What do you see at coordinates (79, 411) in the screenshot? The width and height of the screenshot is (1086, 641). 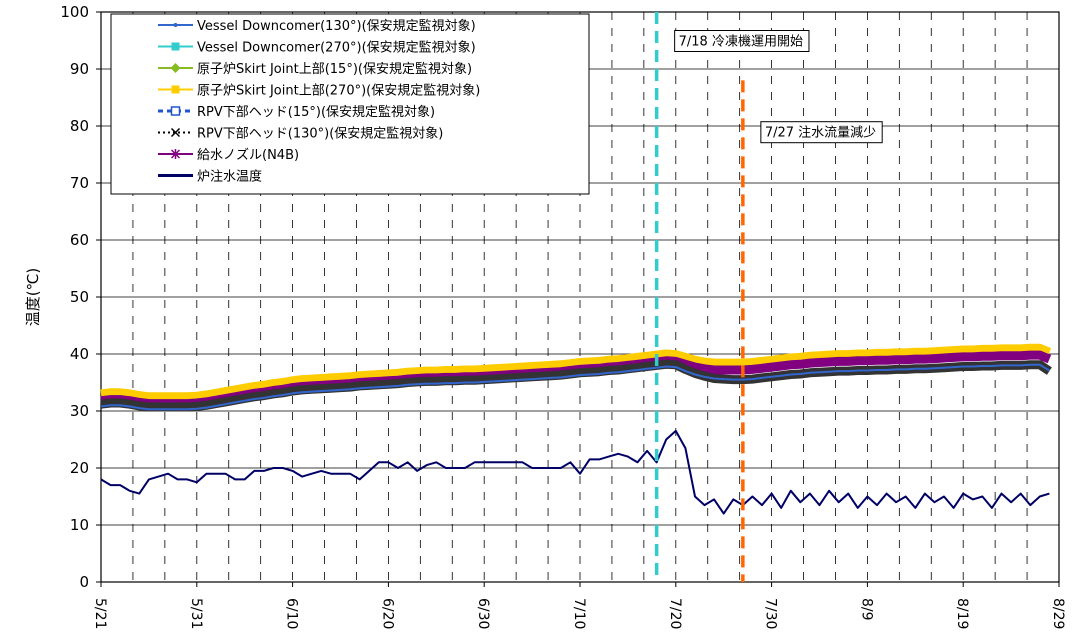 I see `y-tick-label: 30` at bounding box center [79, 411].